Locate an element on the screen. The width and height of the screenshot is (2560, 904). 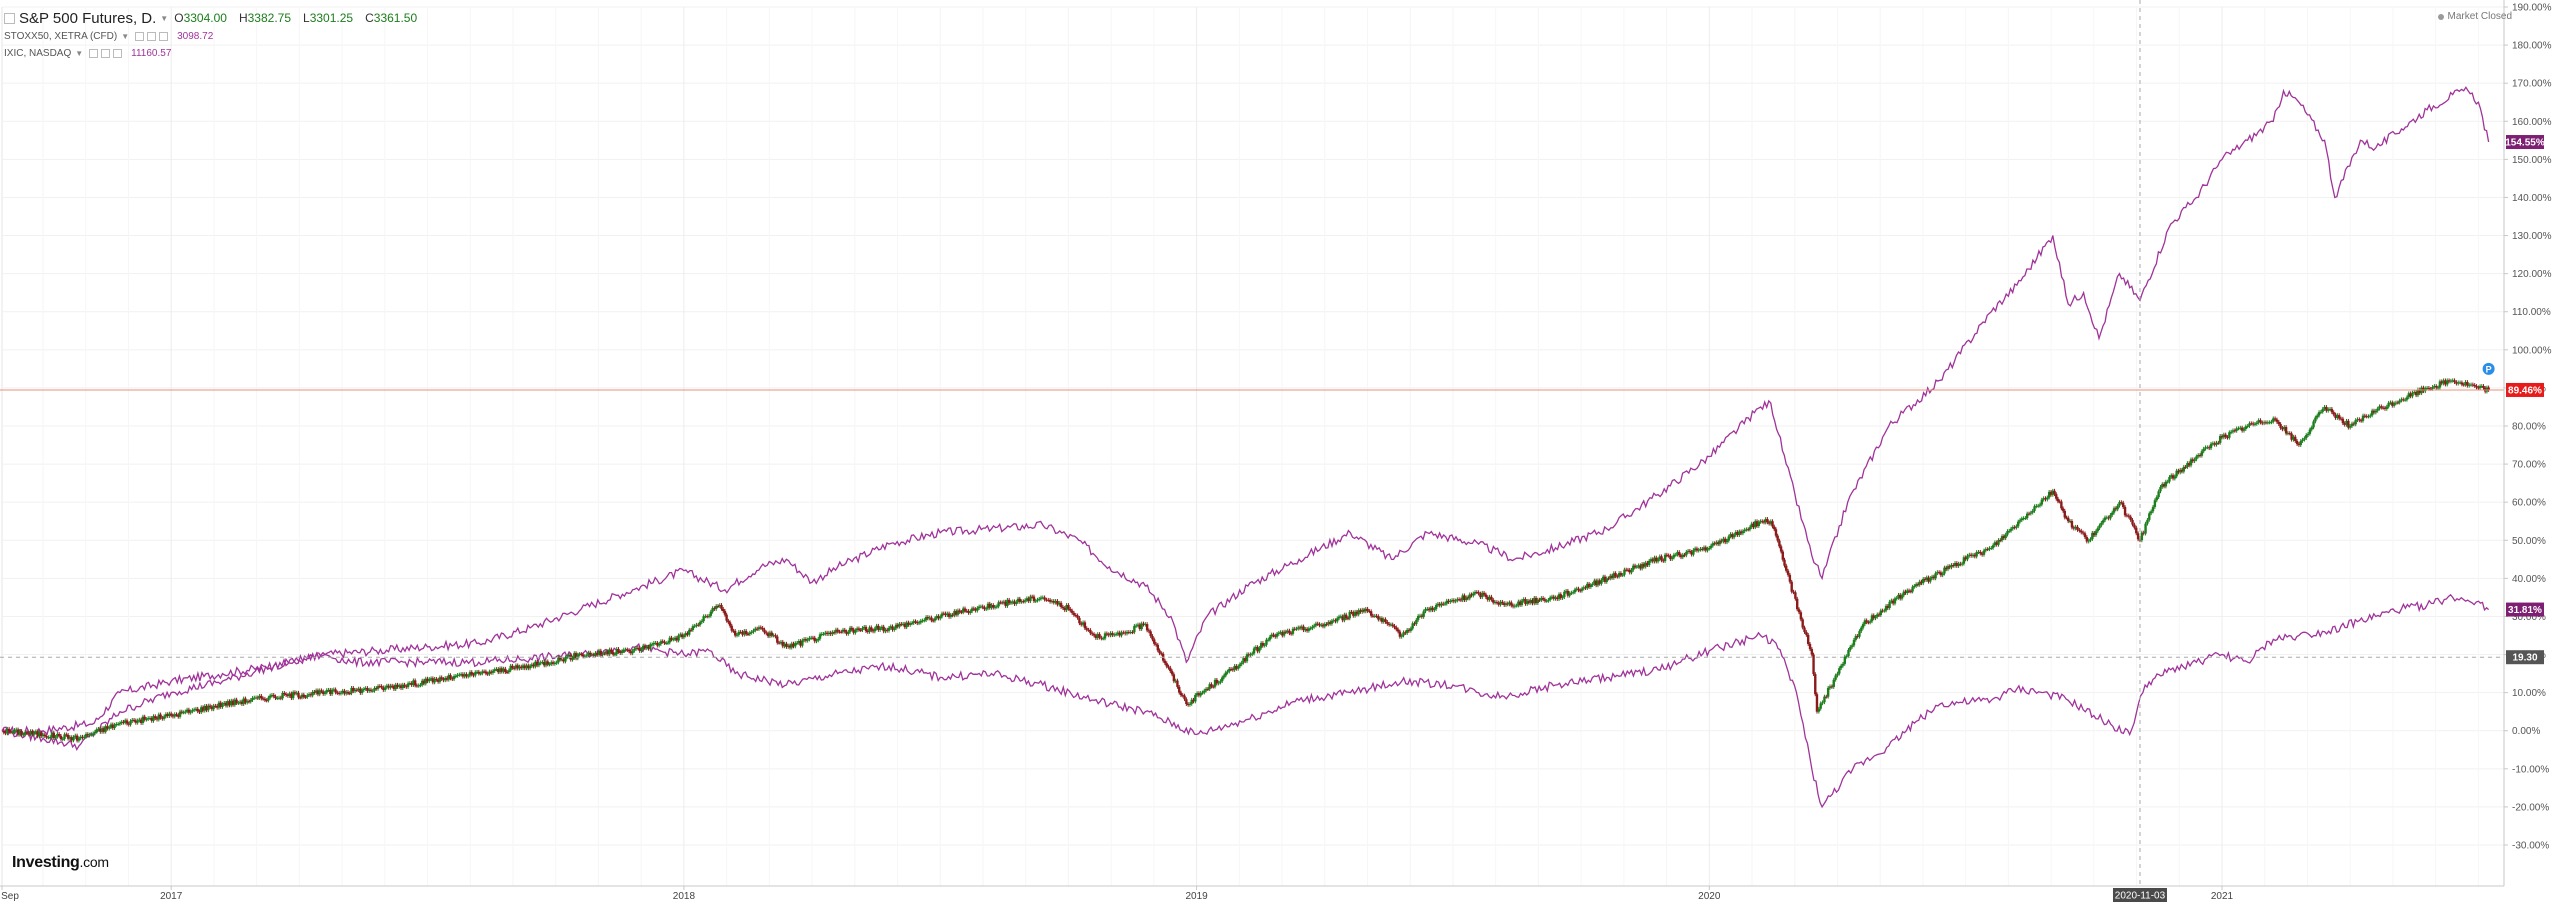
collapse-icon is located at coordinates (9, 18).